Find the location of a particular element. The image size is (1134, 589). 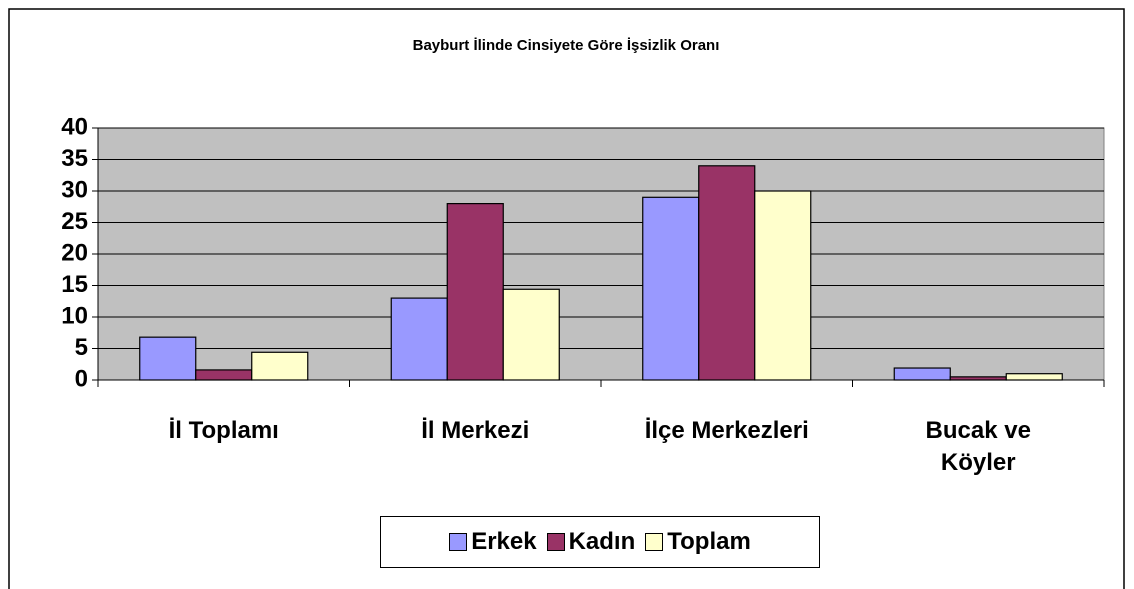

x-tick-label: İl Toplamı is located at coordinates (223, 430).